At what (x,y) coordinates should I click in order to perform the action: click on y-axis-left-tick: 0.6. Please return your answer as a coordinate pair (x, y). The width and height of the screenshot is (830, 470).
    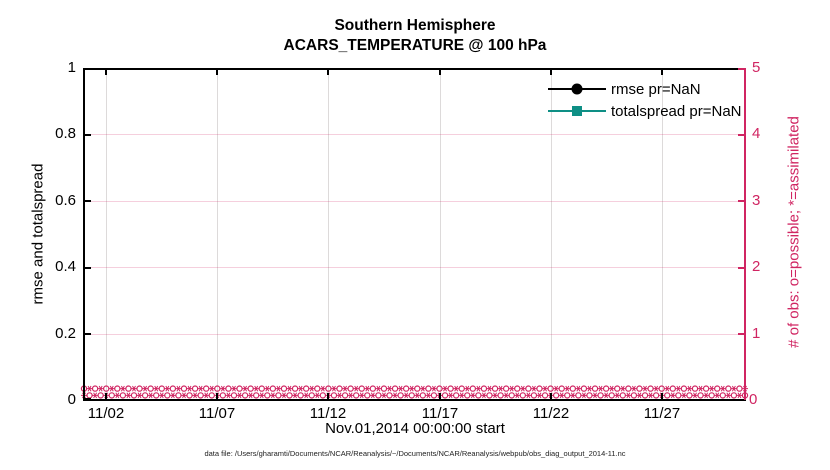
    Looking at the image, I should click on (65, 200).